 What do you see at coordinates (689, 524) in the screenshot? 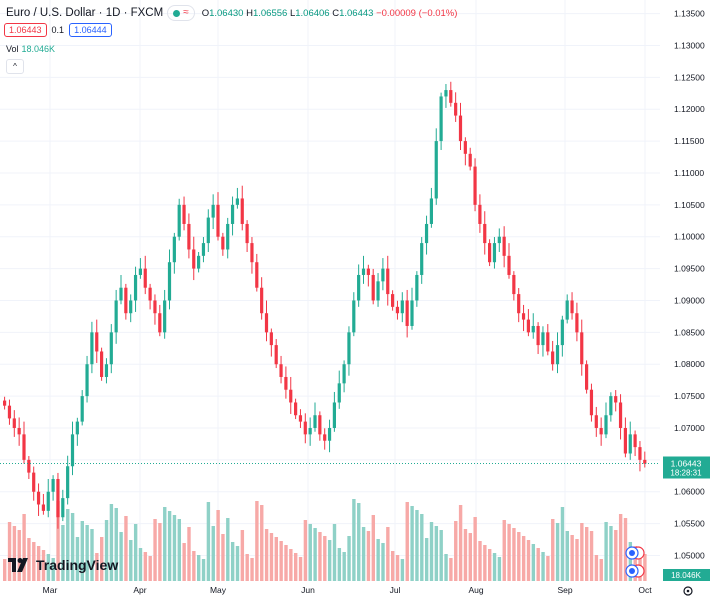
I see `y-tick-label: 1.05500` at bounding box center [689, 524].